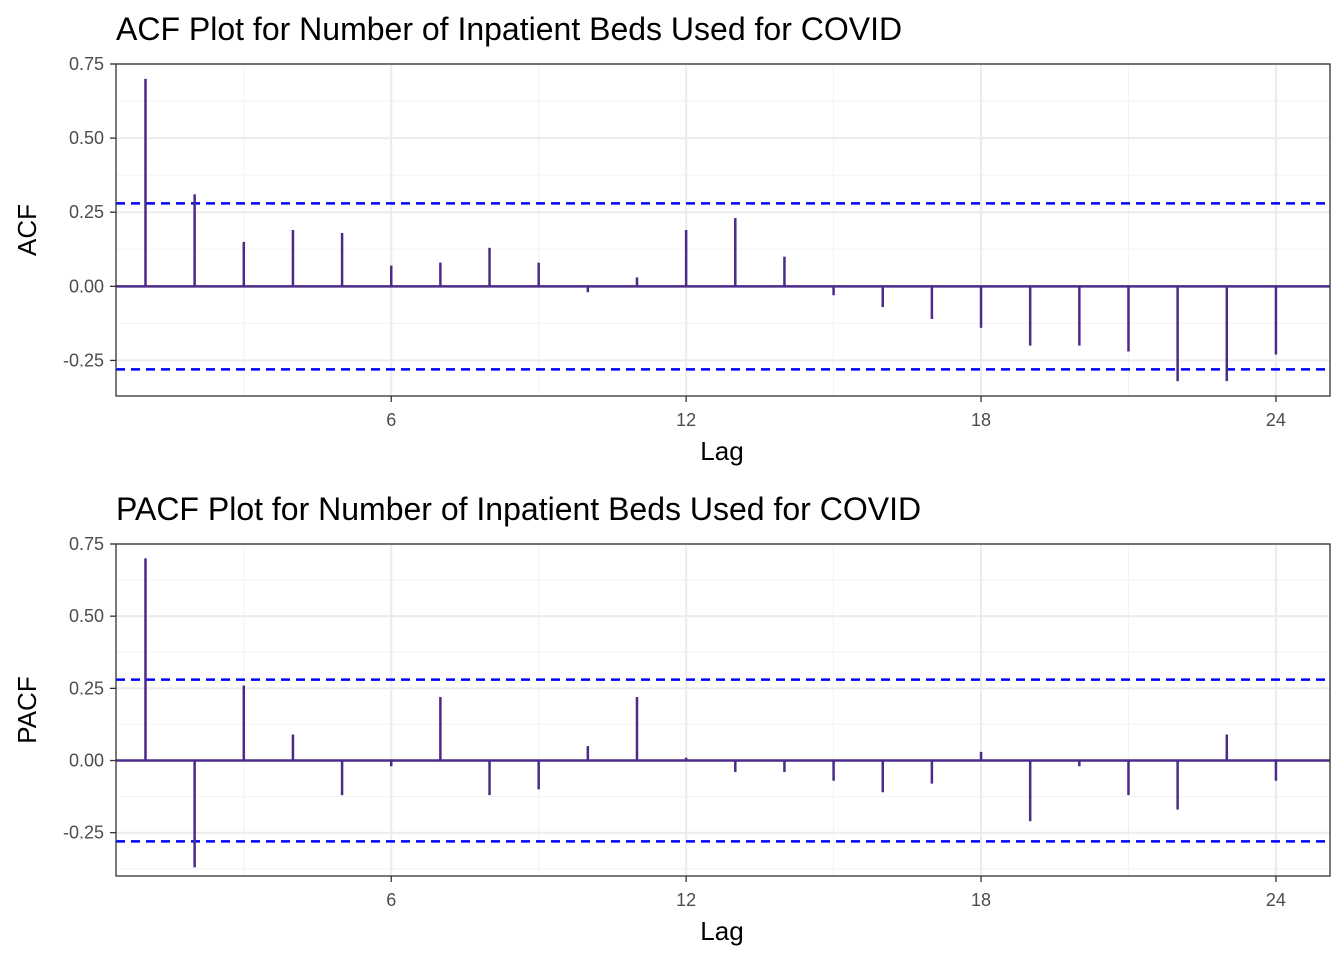  I want to click on pacf-x-tick-label: 6, so click(391, 900).